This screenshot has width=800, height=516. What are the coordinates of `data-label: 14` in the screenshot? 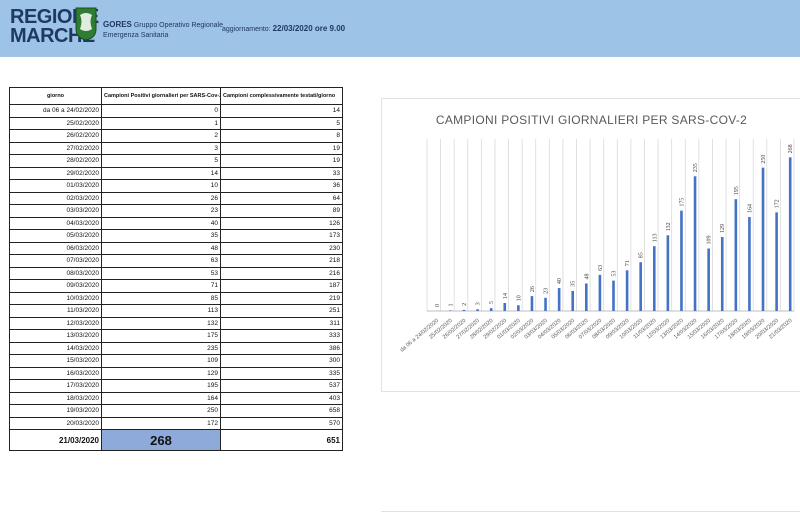 It's located at (506, 296).